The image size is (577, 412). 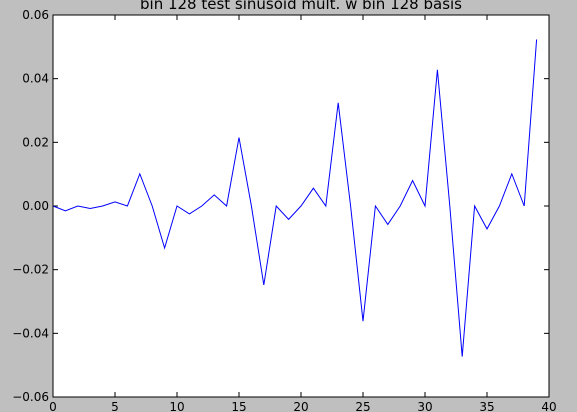 I want to click on y-tick-label: 0.00, so click(x=35, y=206).